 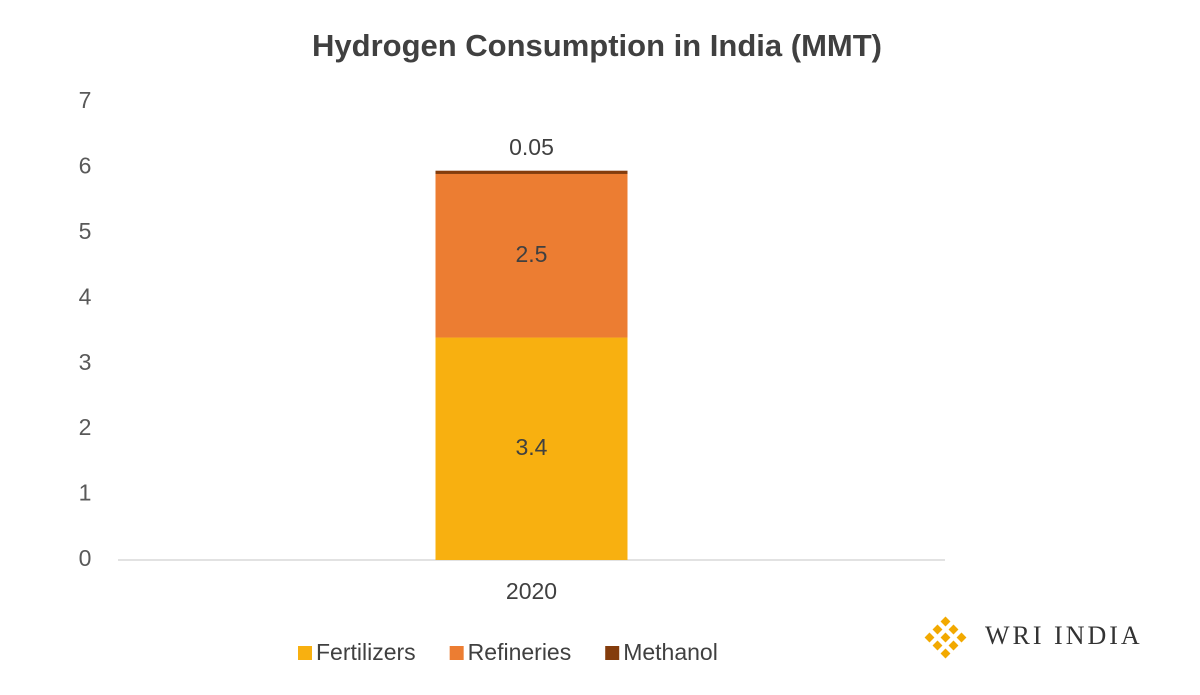 What do you see at coordinates (85, 362) in the screenshot?
I see `y-tick-label: 3` at bounding box center [85, 362].